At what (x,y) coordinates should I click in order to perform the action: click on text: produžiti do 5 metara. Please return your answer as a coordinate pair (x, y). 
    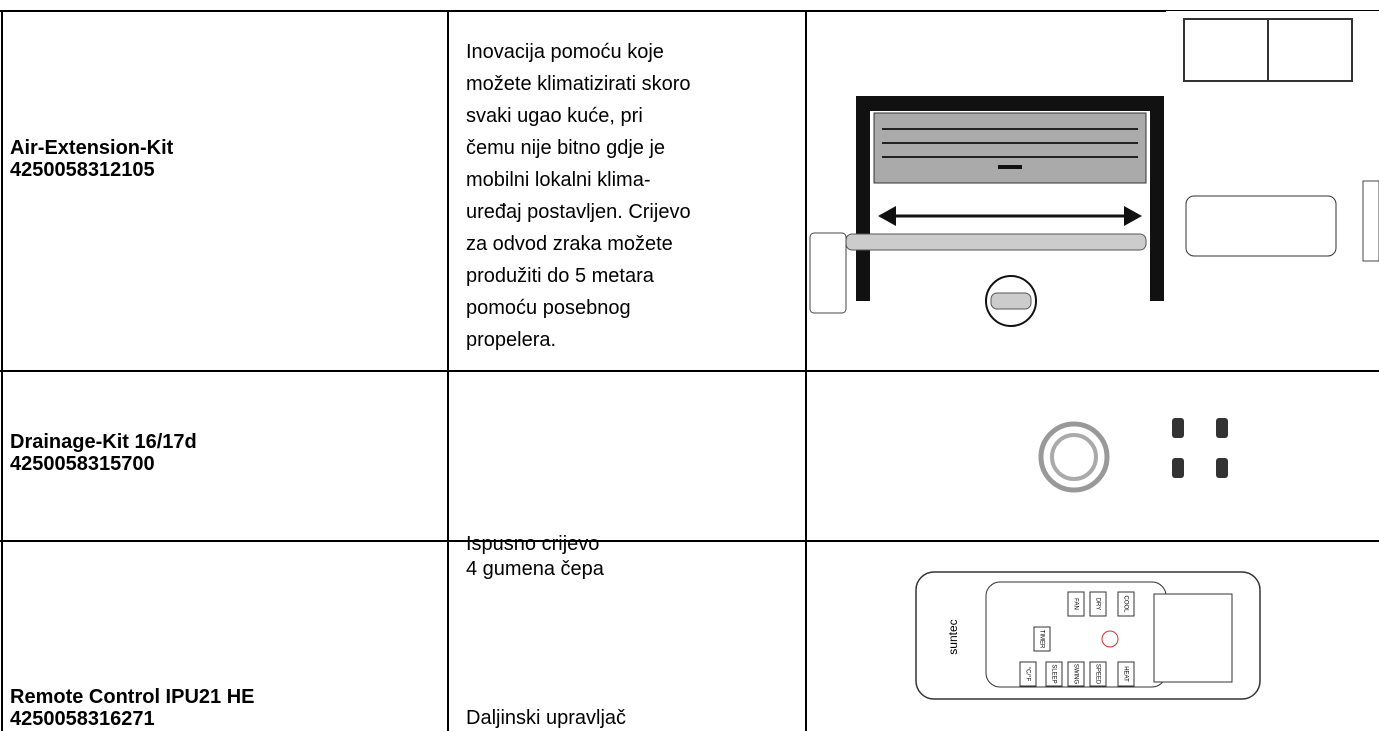
    Looking at the image, I should click on (560, 276).